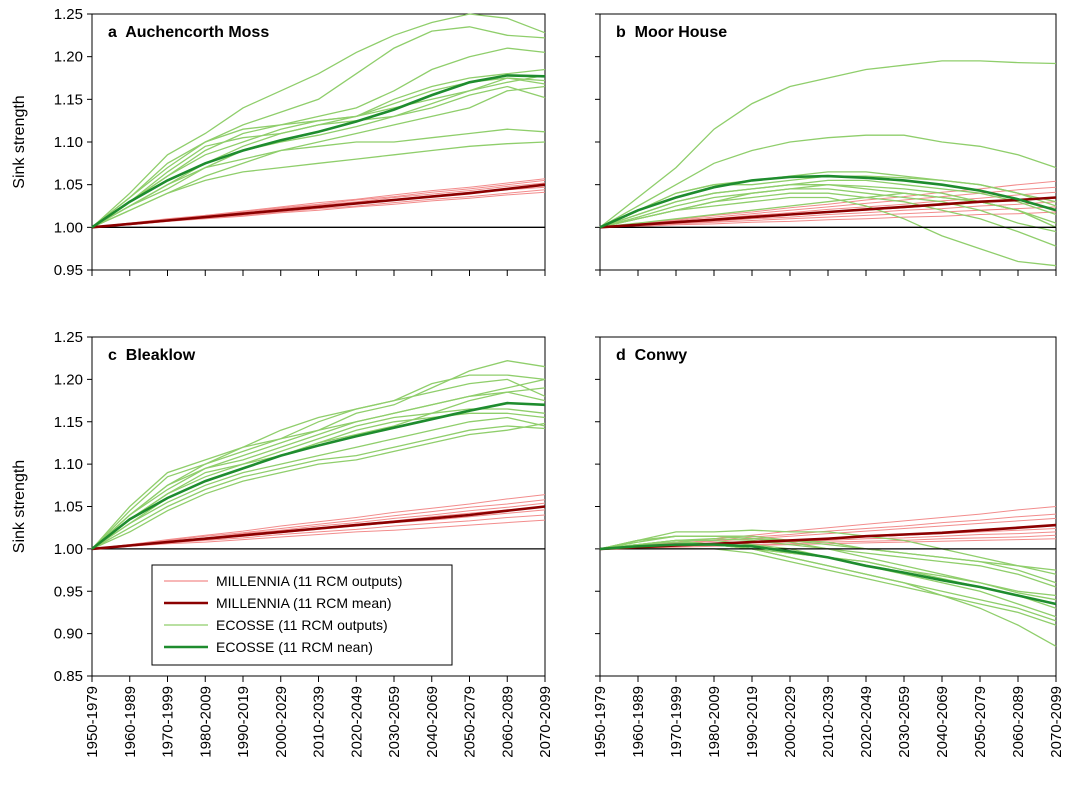  I want to click on panel-b: b Moor House, so click(825, 145).